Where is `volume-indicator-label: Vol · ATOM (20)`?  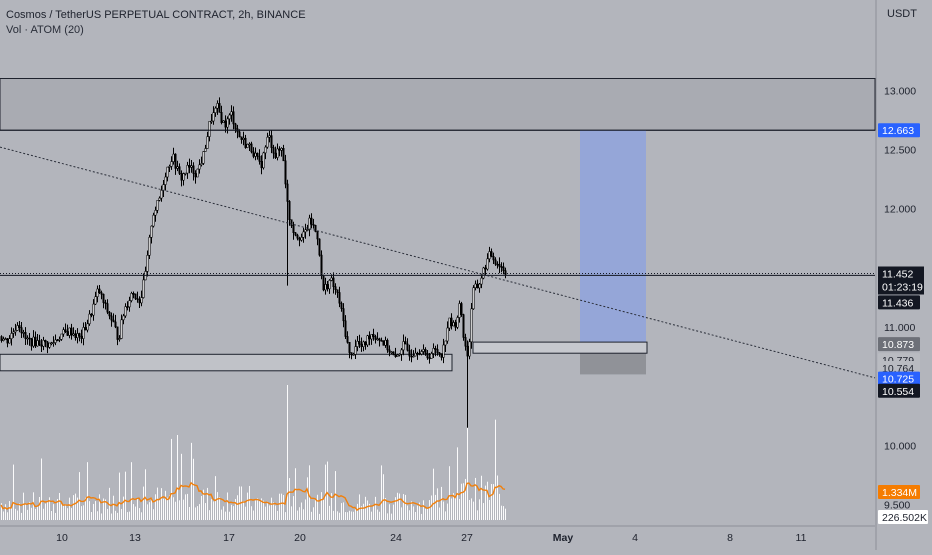 volume-indicator-label: Vol · ATOM (20) is located at coordinates (45, 30).